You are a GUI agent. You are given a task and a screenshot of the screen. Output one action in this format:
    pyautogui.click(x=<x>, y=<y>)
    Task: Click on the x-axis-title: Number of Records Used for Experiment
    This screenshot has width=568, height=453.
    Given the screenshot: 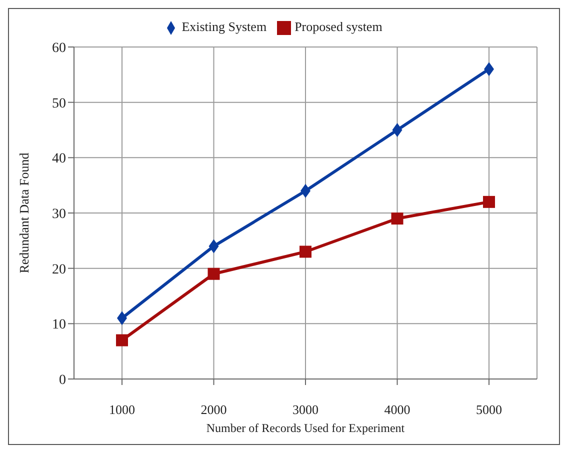 What is the action you would take?
    pyautogui.click(x=306, y=428)
    